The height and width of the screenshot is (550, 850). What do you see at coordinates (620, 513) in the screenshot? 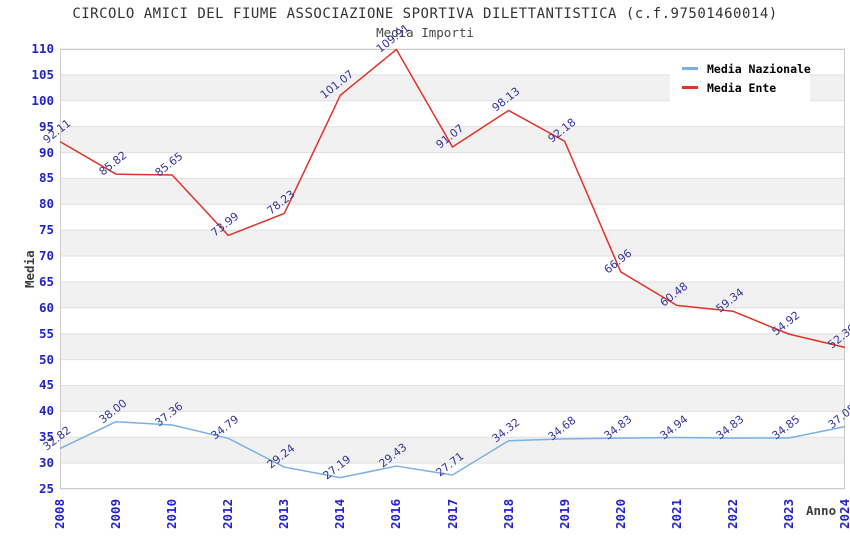
I see `x-tick-label: 2020` at bounding box center [620, 513].